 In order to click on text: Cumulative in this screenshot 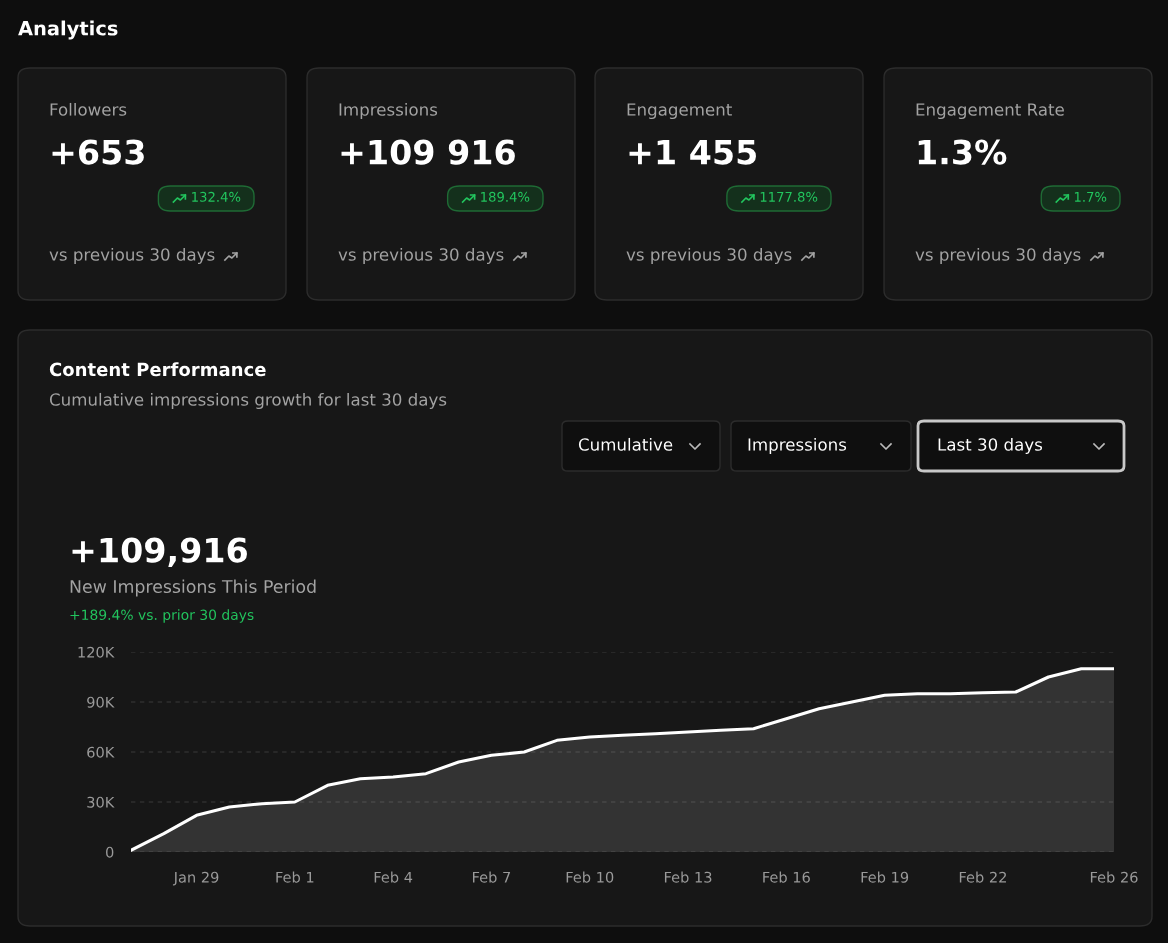, I will do `click(625, 444)`.